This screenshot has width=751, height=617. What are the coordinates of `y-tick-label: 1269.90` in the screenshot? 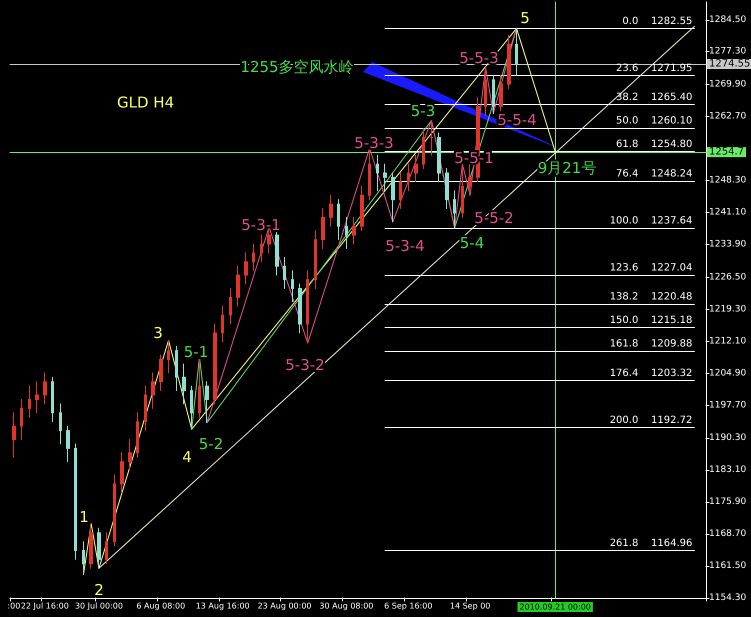 It's located at (727, 85).